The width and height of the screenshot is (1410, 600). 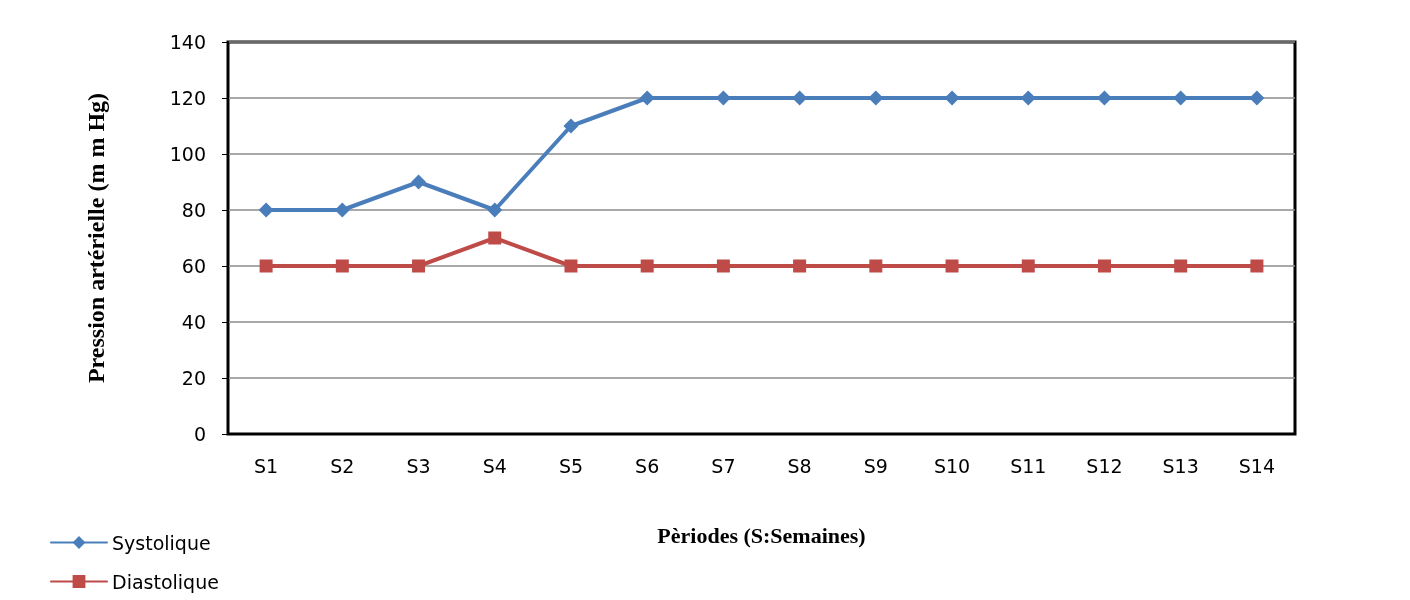 What do you see at coordinates (342, 465) in the screenshot?
I see `x-tick-label: S2` at bounding box center [342, 465].